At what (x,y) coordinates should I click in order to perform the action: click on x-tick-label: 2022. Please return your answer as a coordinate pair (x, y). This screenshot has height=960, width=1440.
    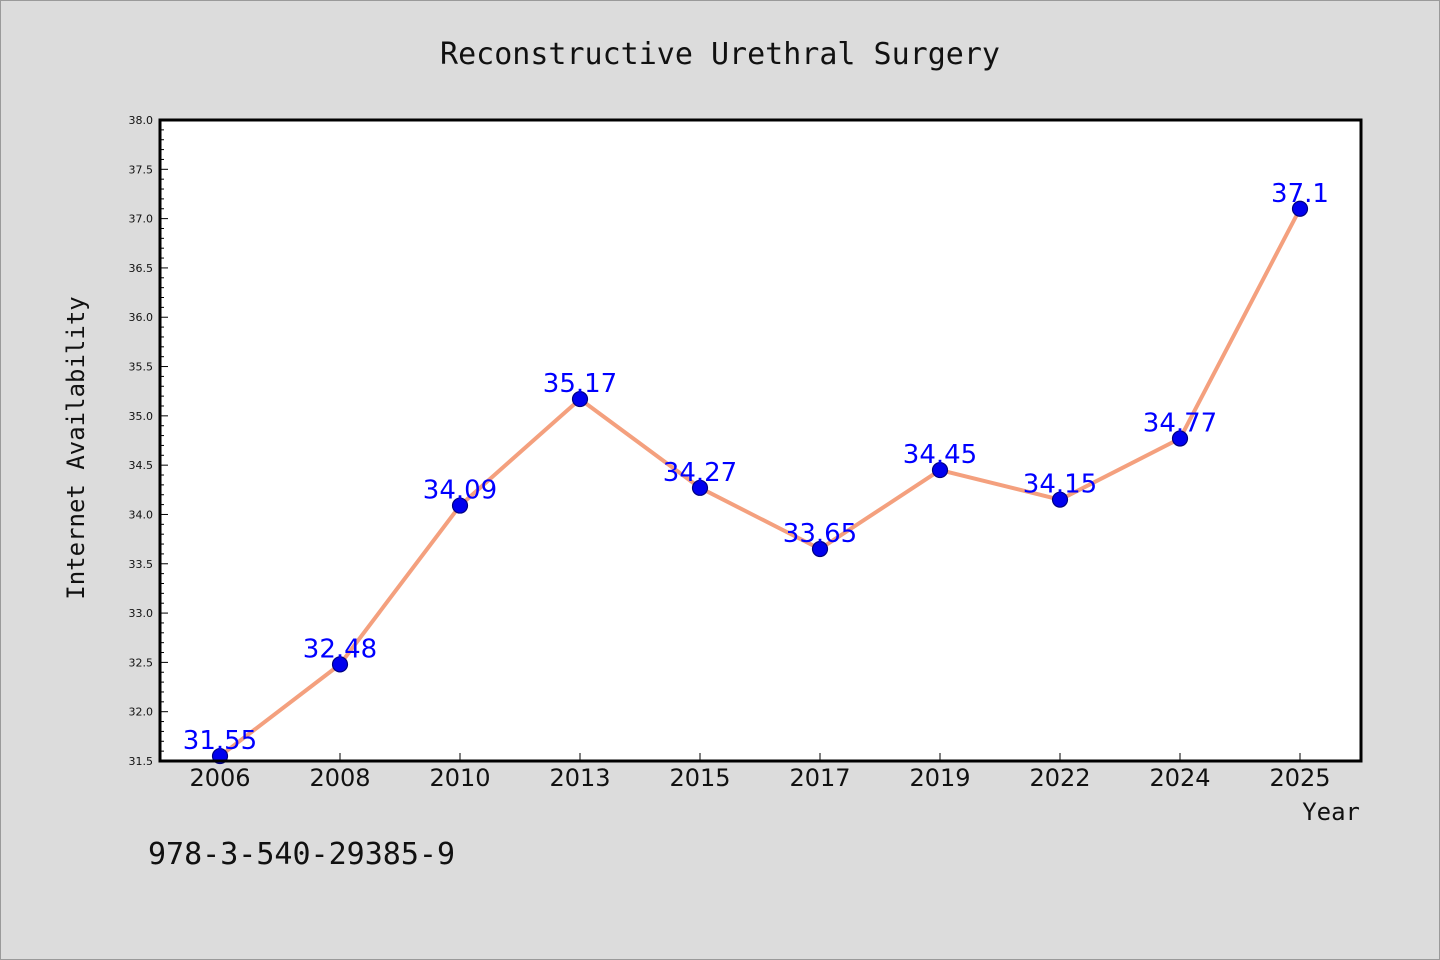
    Looking at the image, I should click on (1059, 778).